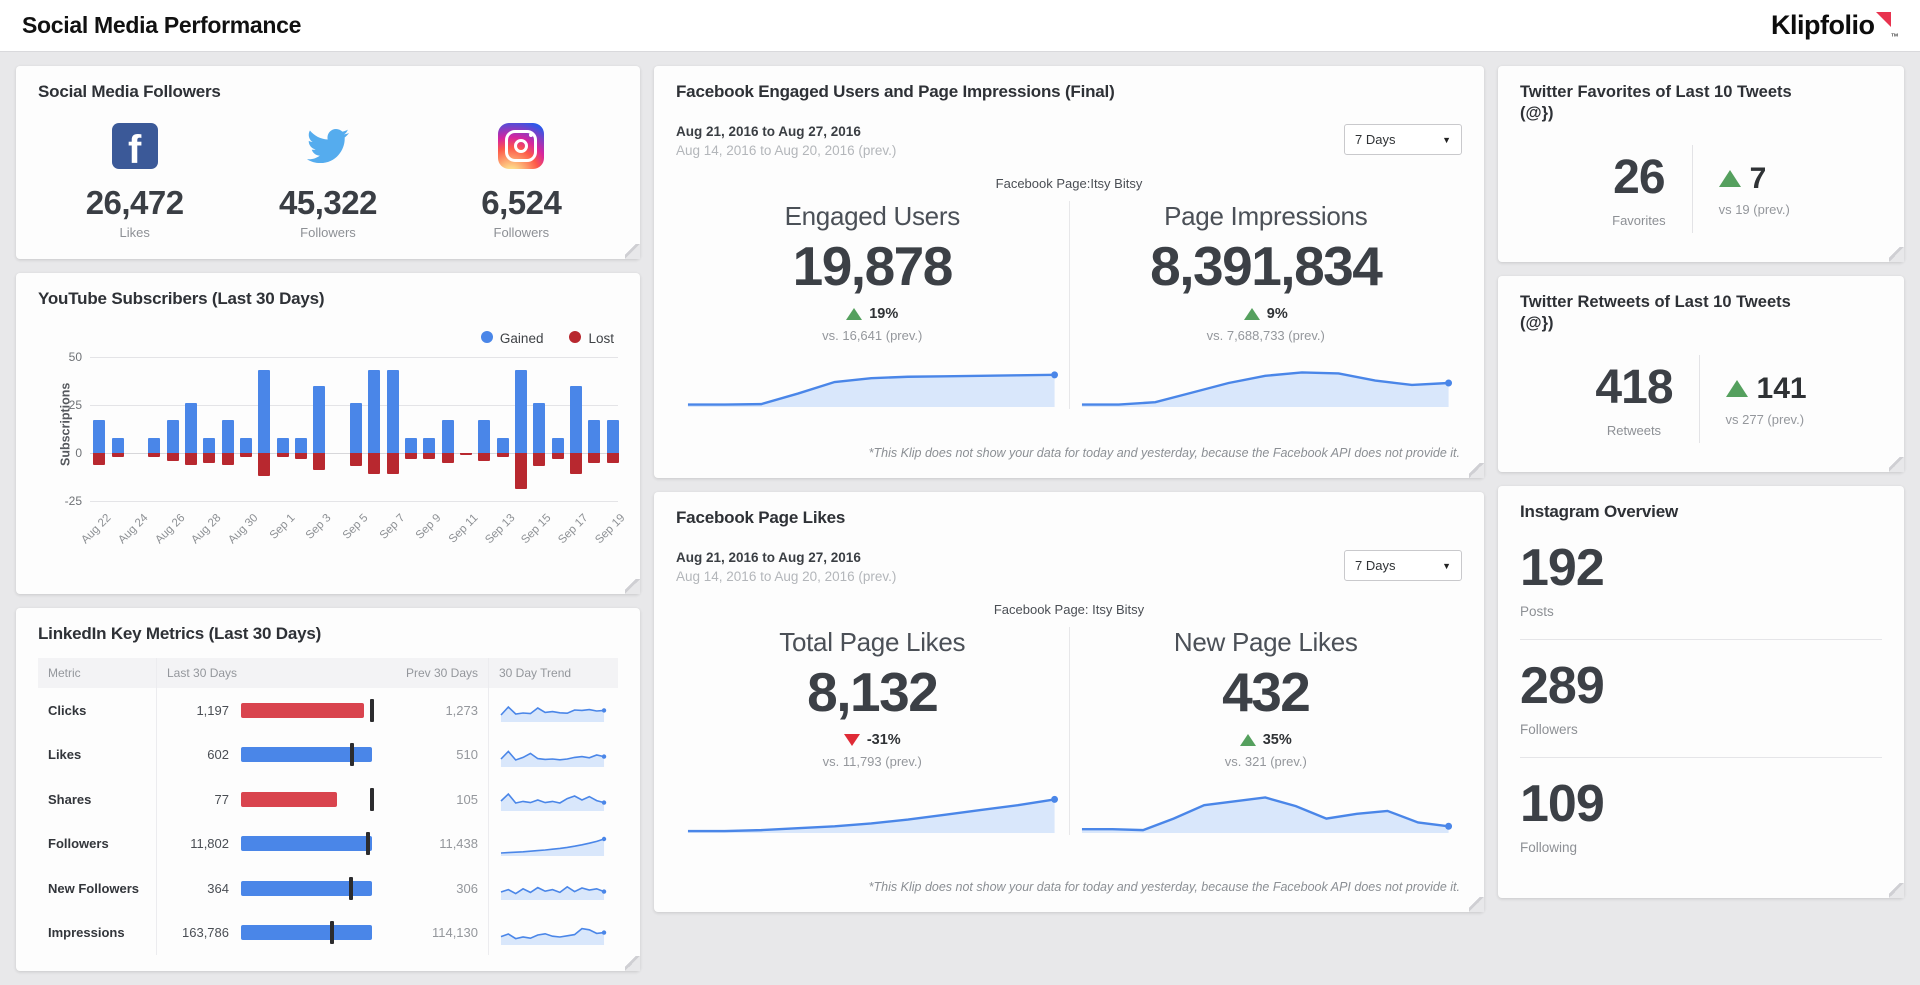 The width and height of the screenshot is (1920, 985). I want to click on current-value: 602, so click(218, 755).